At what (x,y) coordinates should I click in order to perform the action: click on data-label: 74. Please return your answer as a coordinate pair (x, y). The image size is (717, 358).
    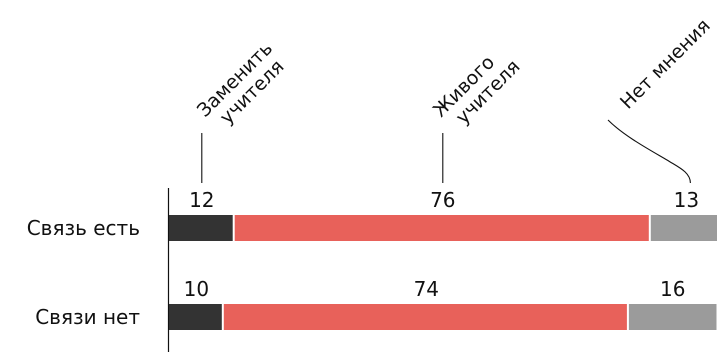
    Looking at the image, I should click on (426, 289).